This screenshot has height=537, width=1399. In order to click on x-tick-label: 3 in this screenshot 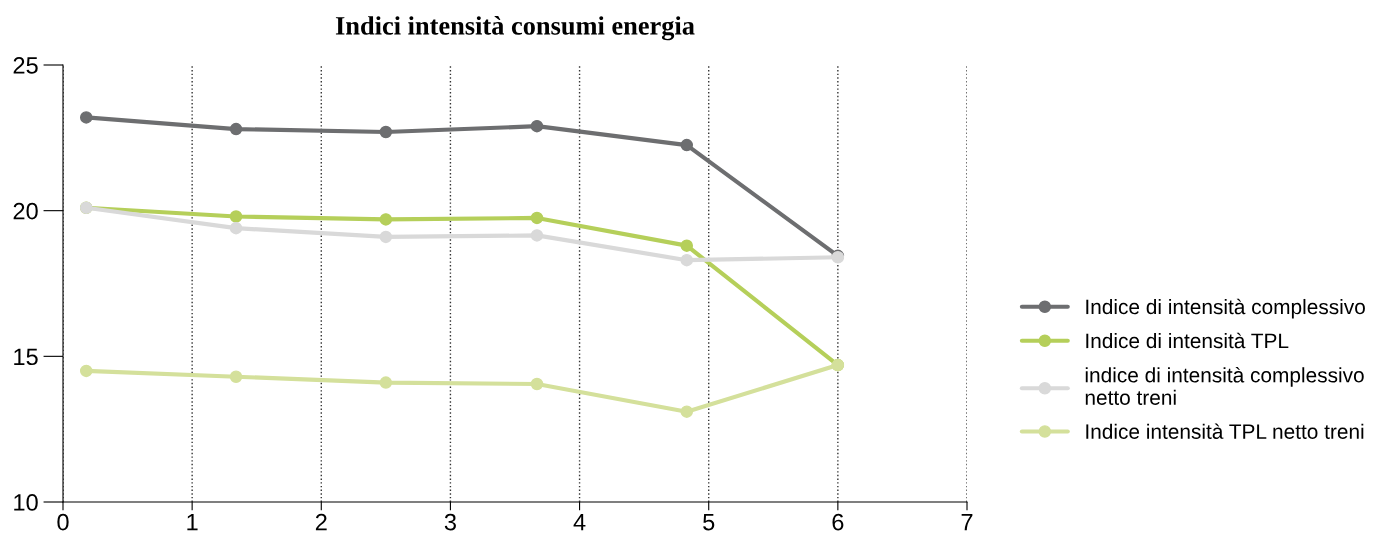, I will do `click(450, 522)`.